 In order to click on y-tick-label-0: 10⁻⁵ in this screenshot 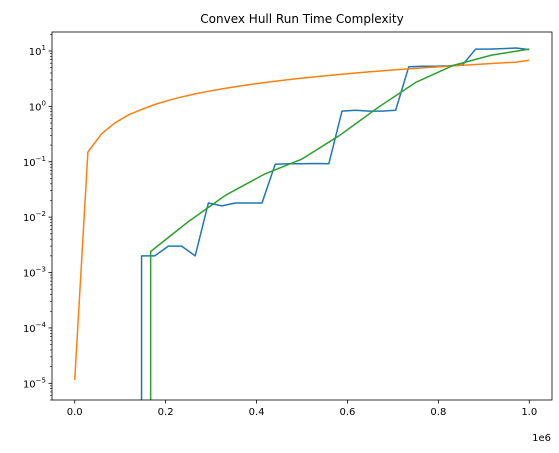, I will do `click(34, 383)`.